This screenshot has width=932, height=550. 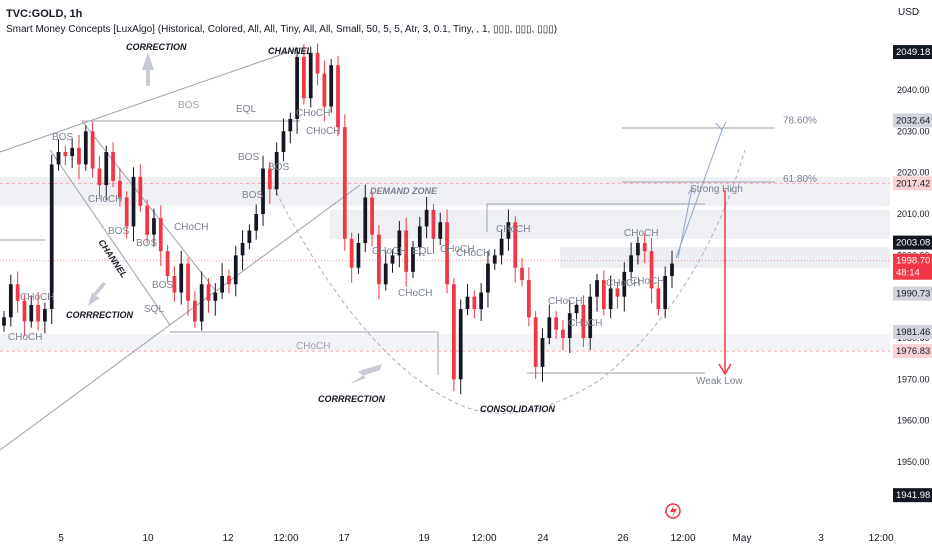 What do you see at coordinates (404, 191) in the screenshot?
I see `annotation-demand-zone: DEMAND ZONE` at bounding box center [404, 191].